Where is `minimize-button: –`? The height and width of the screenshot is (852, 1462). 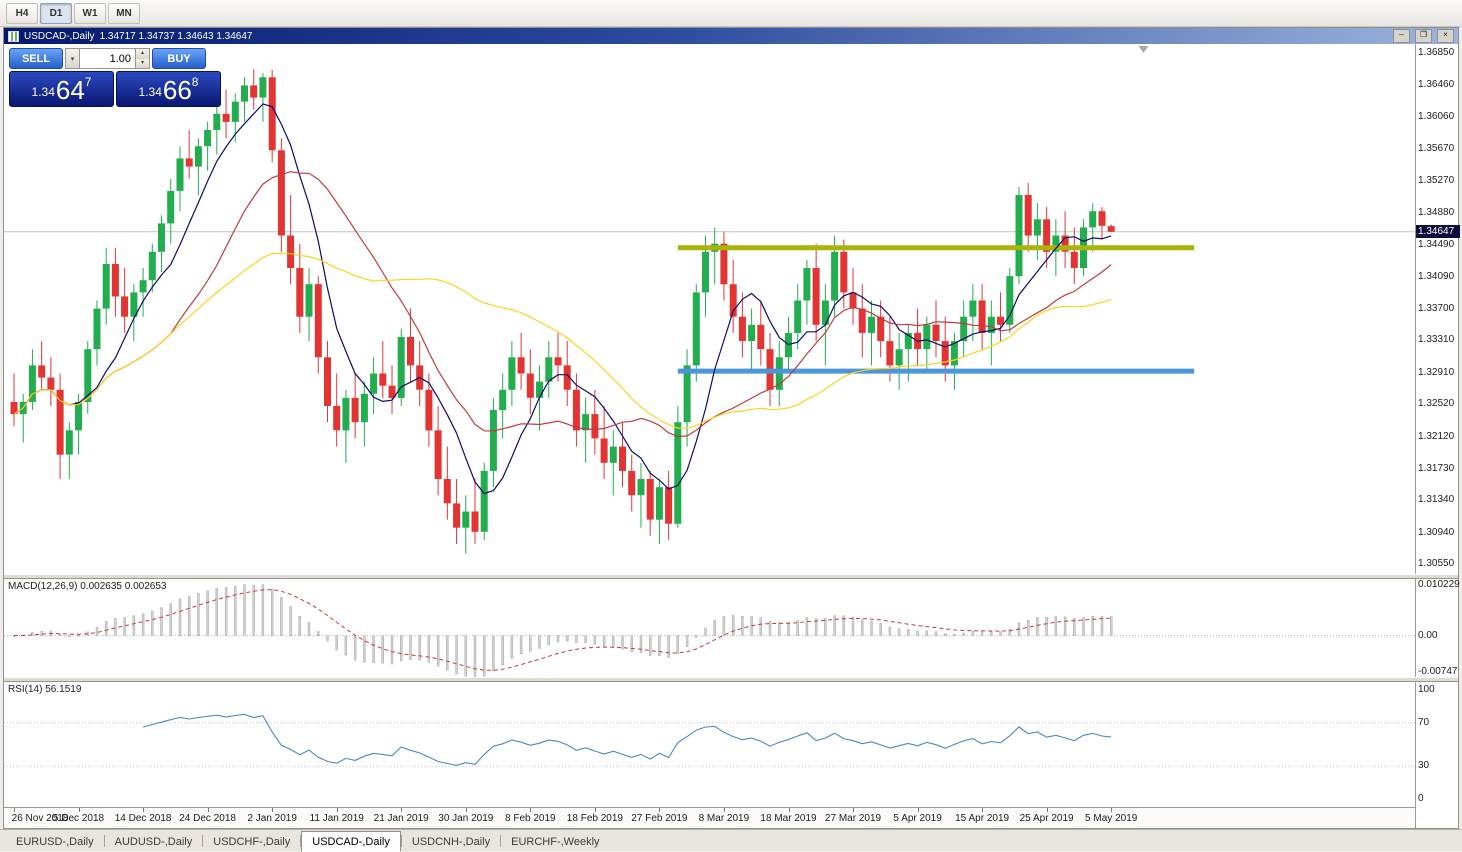
minimize-button: – is located at coordinates (1401, 36).